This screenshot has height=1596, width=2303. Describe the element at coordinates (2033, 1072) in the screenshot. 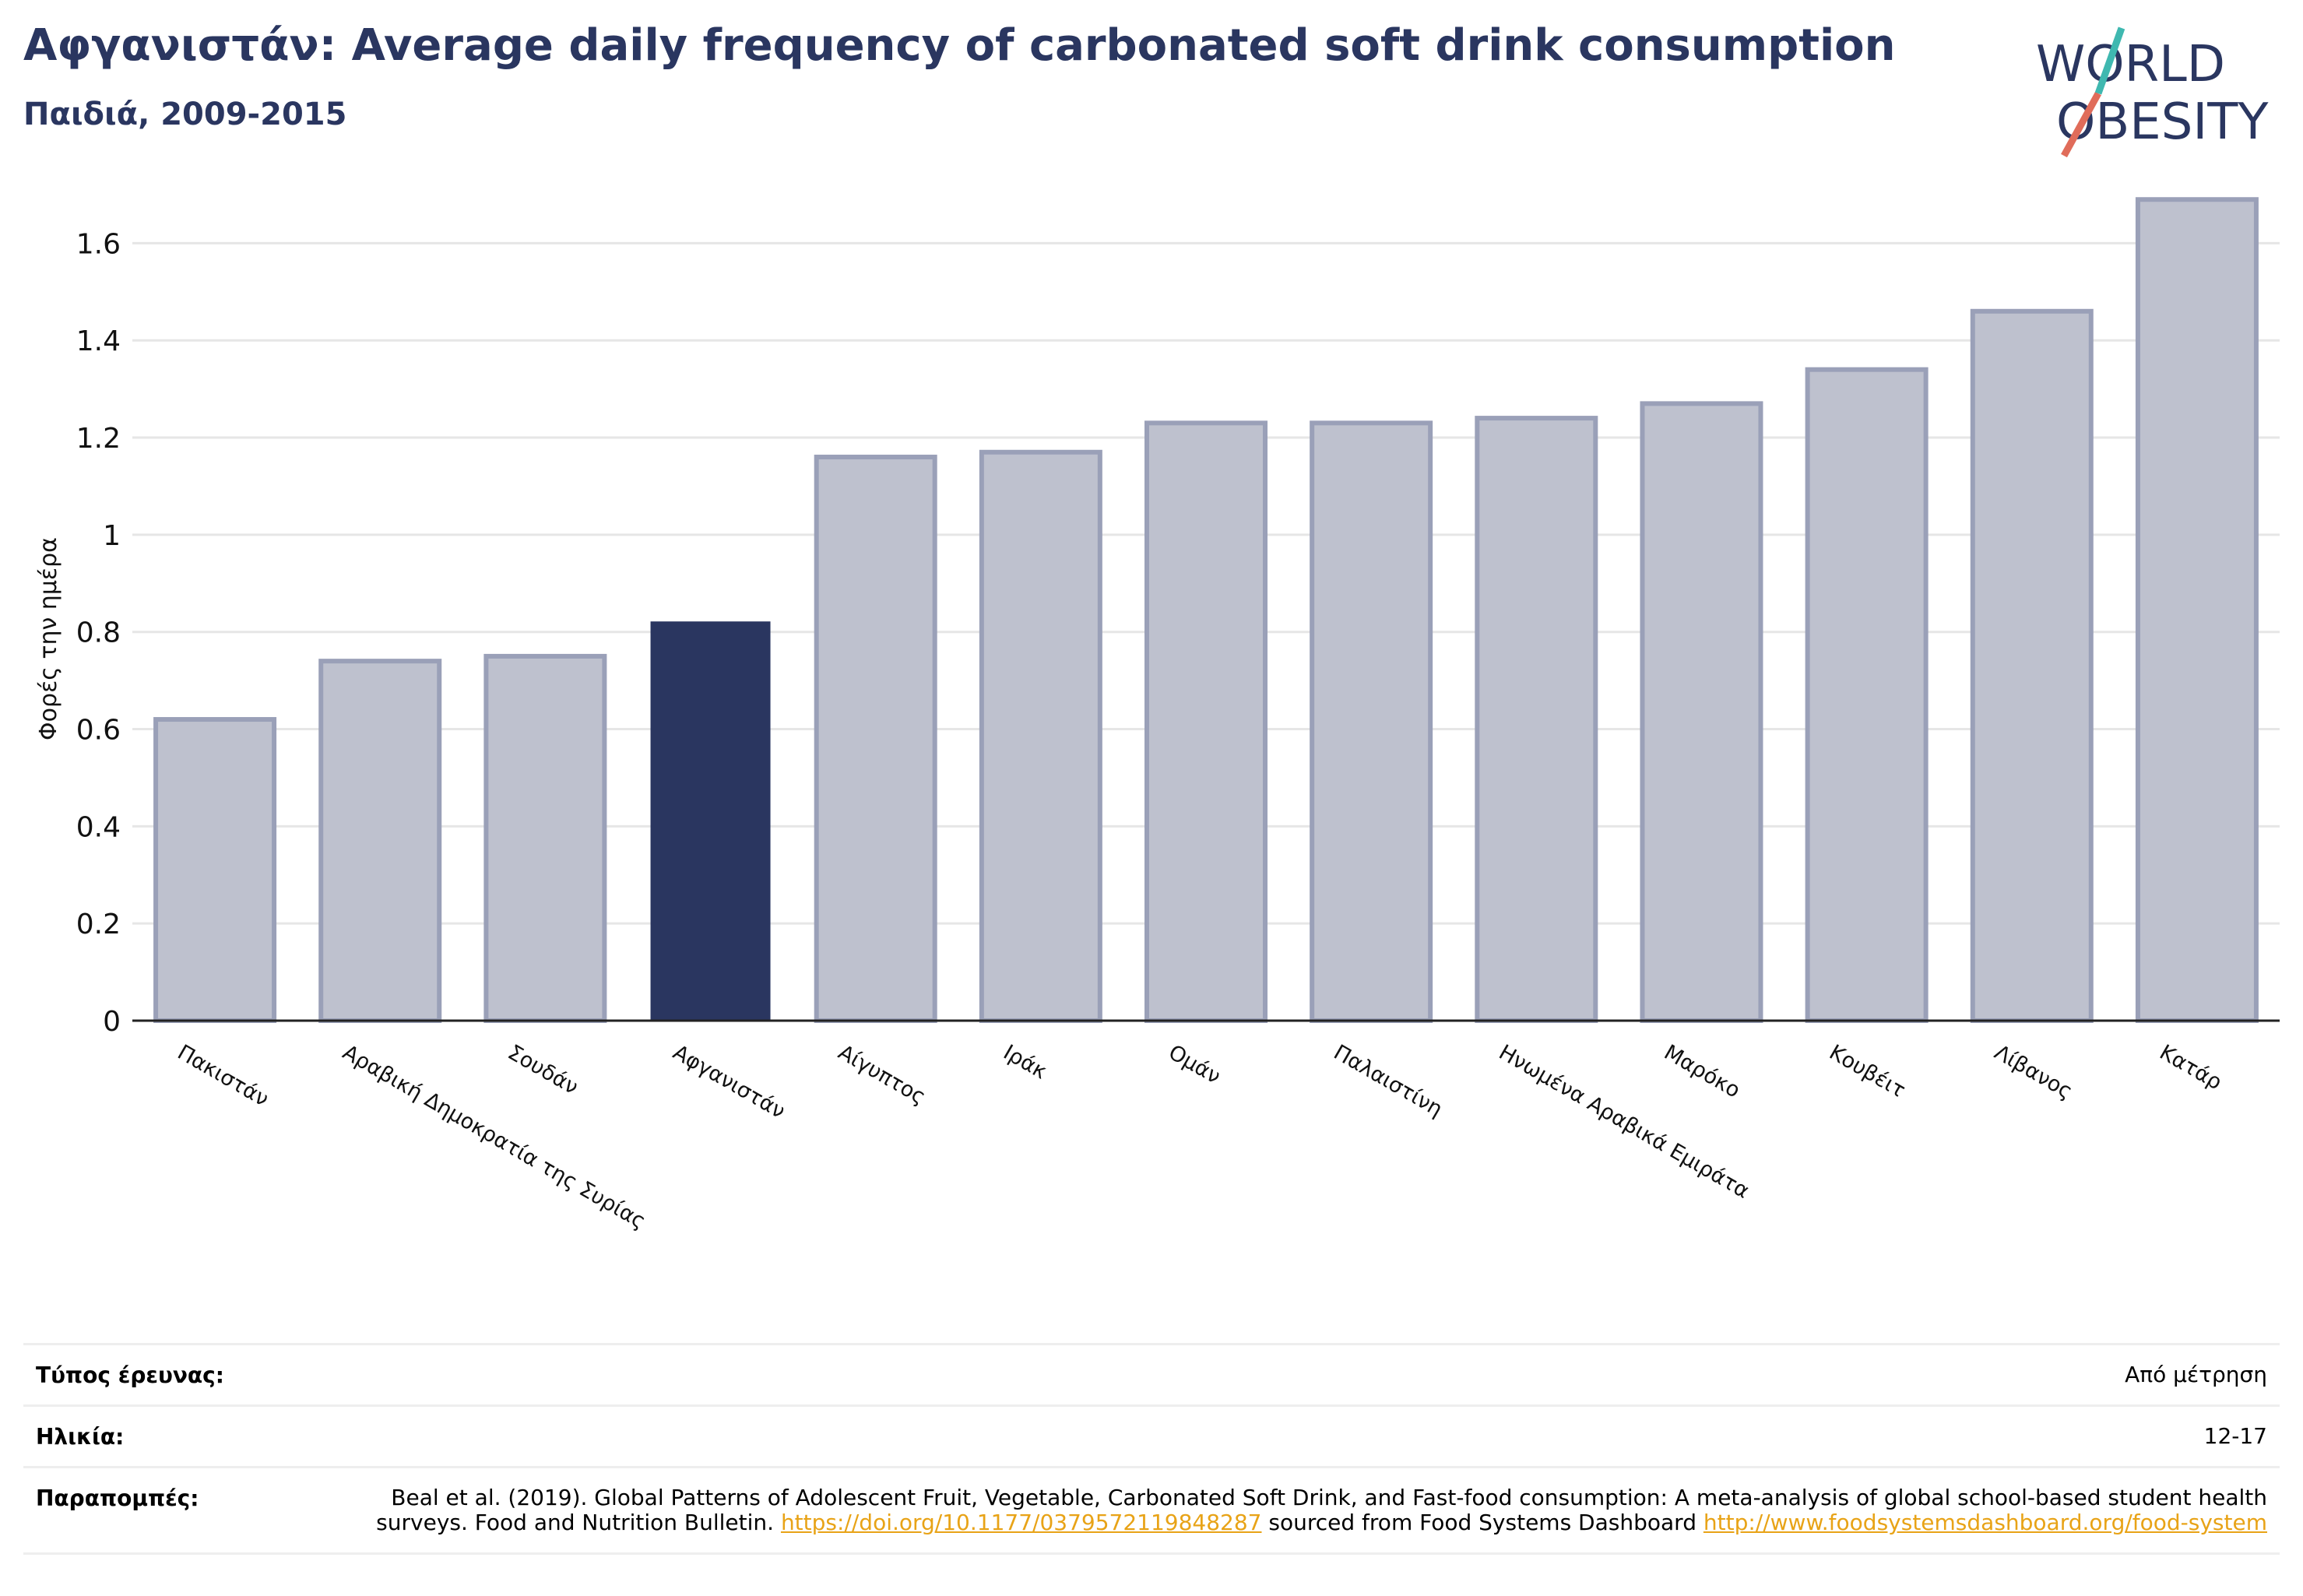

I see `x-tick-label: Λίβανος` at that location.